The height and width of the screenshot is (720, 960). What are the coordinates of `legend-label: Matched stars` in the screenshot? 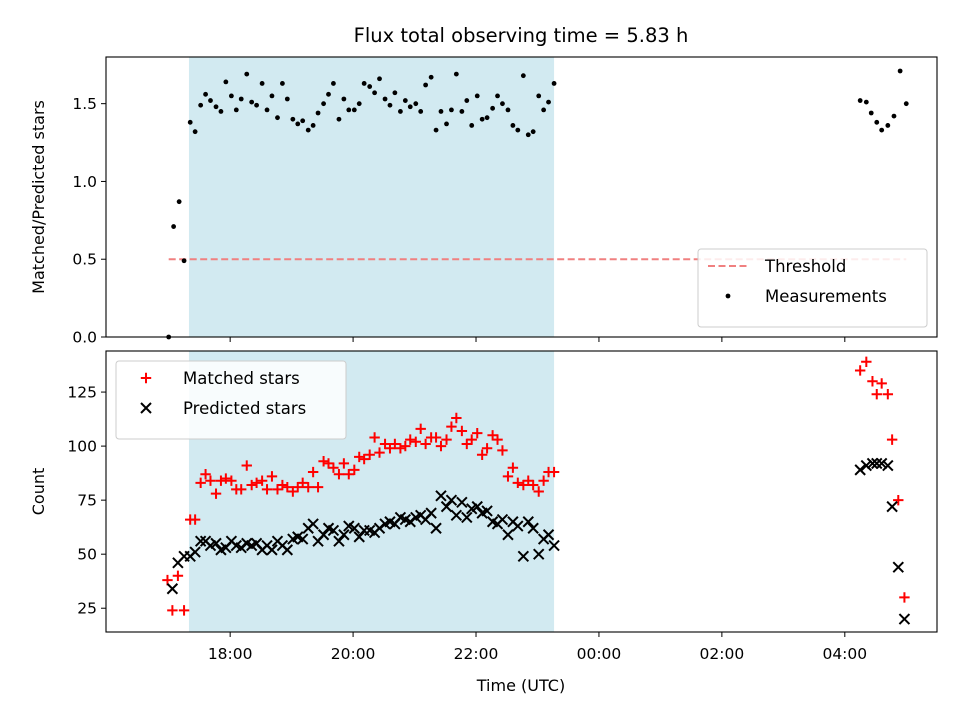 It's located at (241, 378).